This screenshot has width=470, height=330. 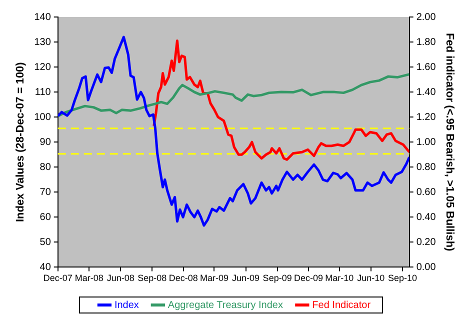 What do you see at coordinates (20, 142) in the screenshot?
I see `y-axis-title: Index Values (28-Dec-07 = 100)` at bounding box center [20, 142].